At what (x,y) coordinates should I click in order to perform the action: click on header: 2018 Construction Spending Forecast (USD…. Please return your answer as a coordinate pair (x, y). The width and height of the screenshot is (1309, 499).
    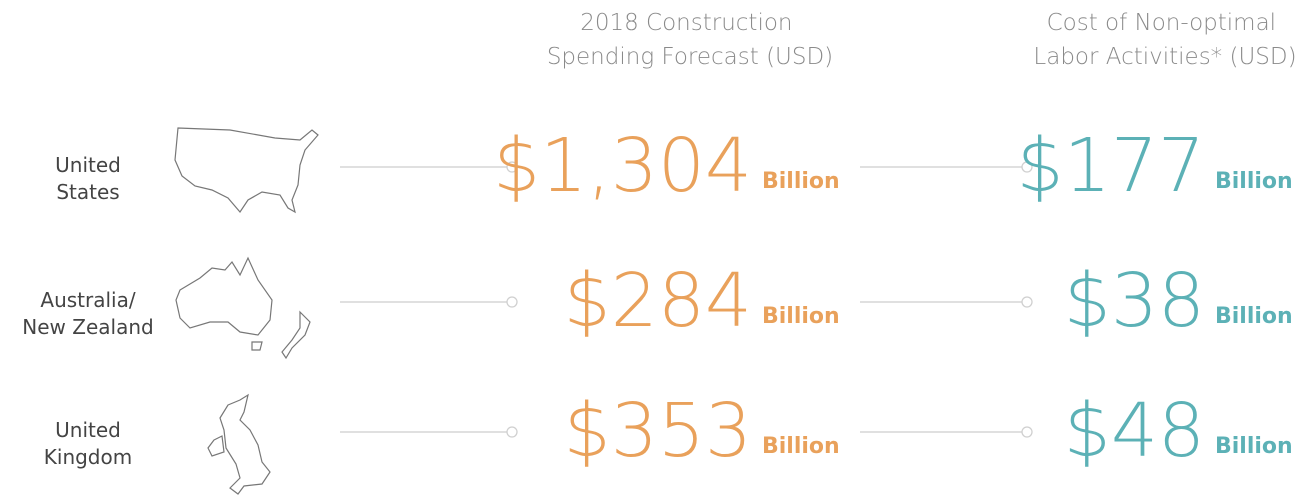
    Looking at the image, I should click on (690, 40).